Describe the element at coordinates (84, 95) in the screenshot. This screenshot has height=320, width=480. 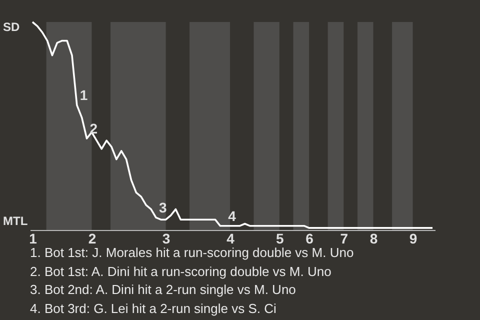
I see `annotation: 1` at that location.